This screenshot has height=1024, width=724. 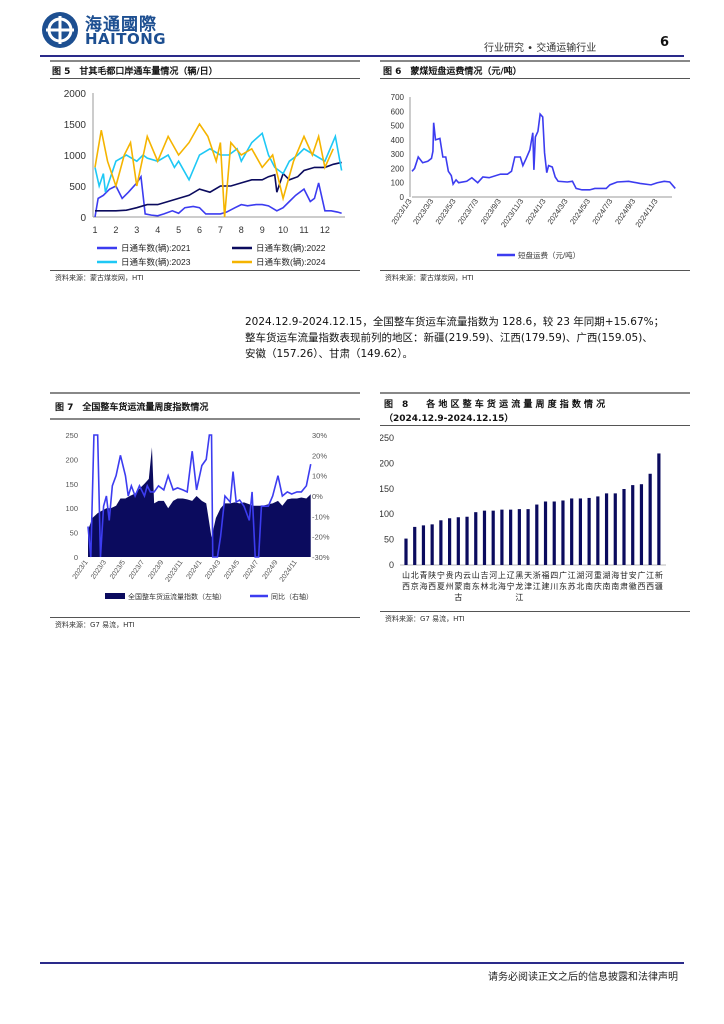 I want to click on category-label-广西: 广, so click(x=641, y=575).